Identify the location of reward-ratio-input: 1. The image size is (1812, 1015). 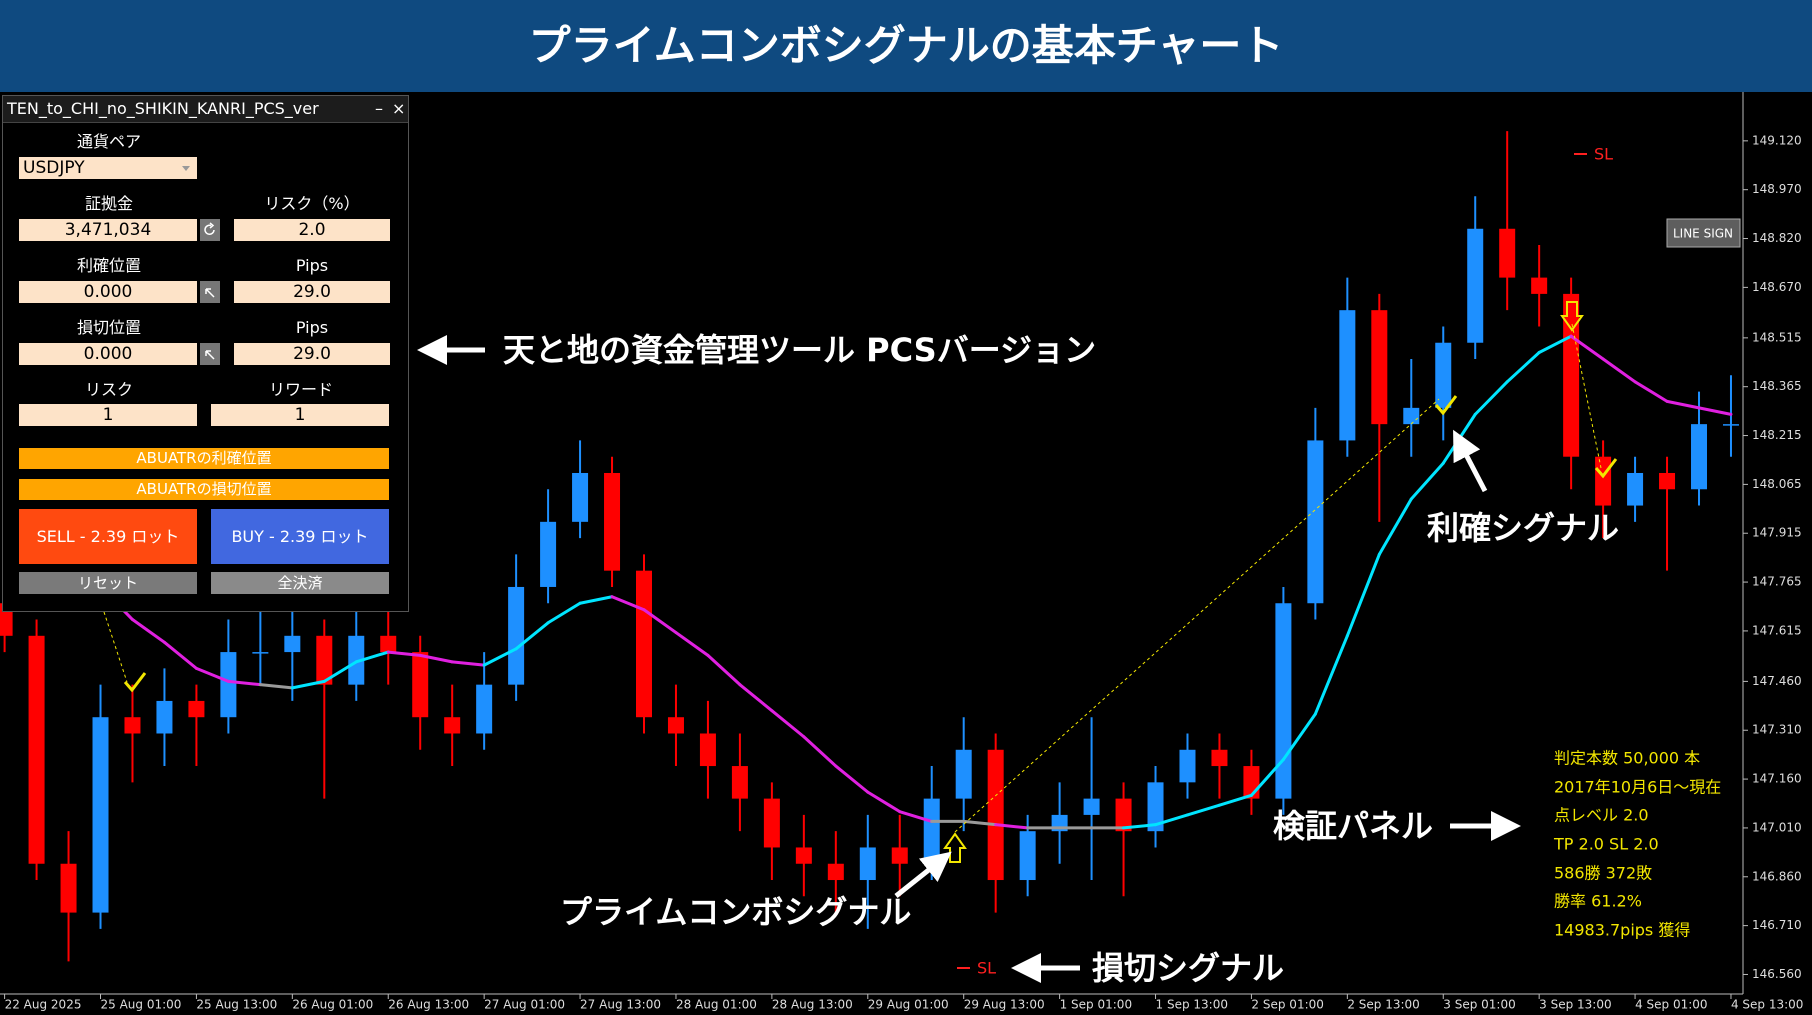
(300, 415).